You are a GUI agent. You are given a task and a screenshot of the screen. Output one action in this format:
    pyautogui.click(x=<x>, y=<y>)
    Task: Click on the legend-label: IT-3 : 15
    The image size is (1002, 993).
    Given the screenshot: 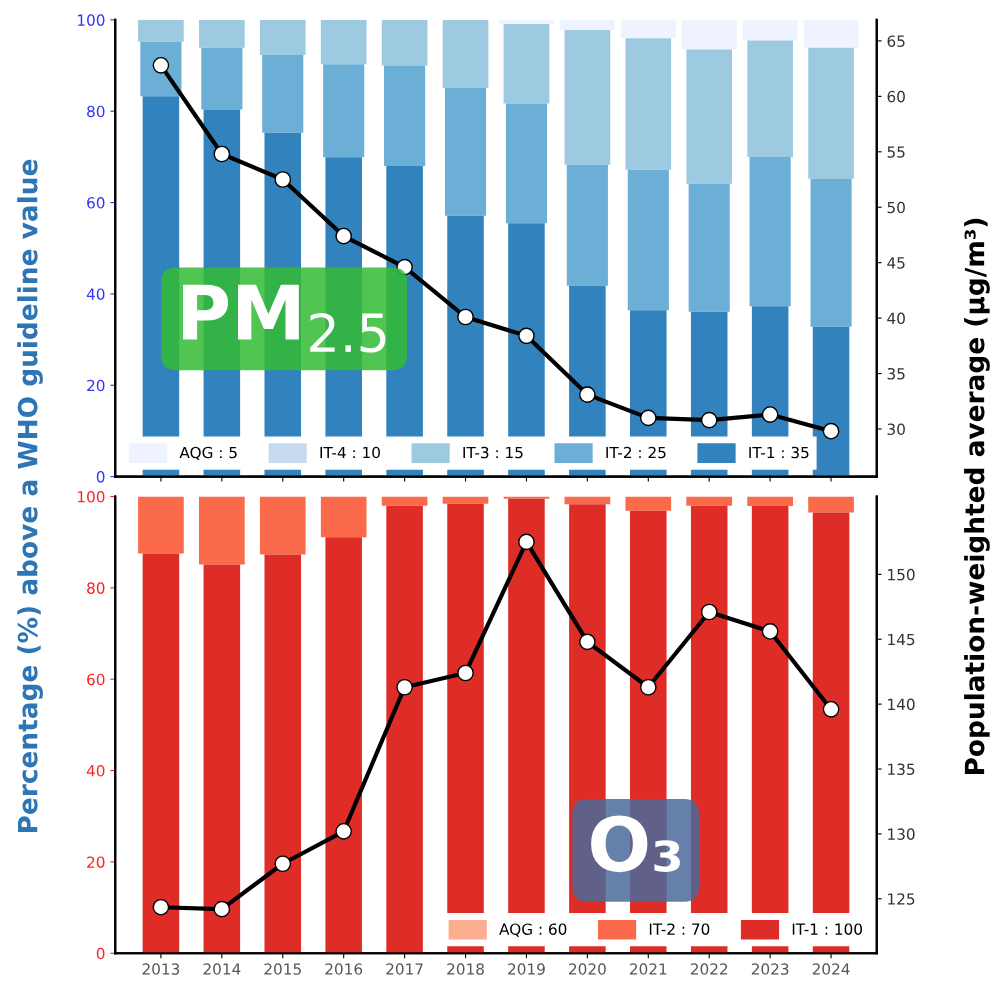 What is the action you would take?
    pyautogui.click(x=493, y=452)
    